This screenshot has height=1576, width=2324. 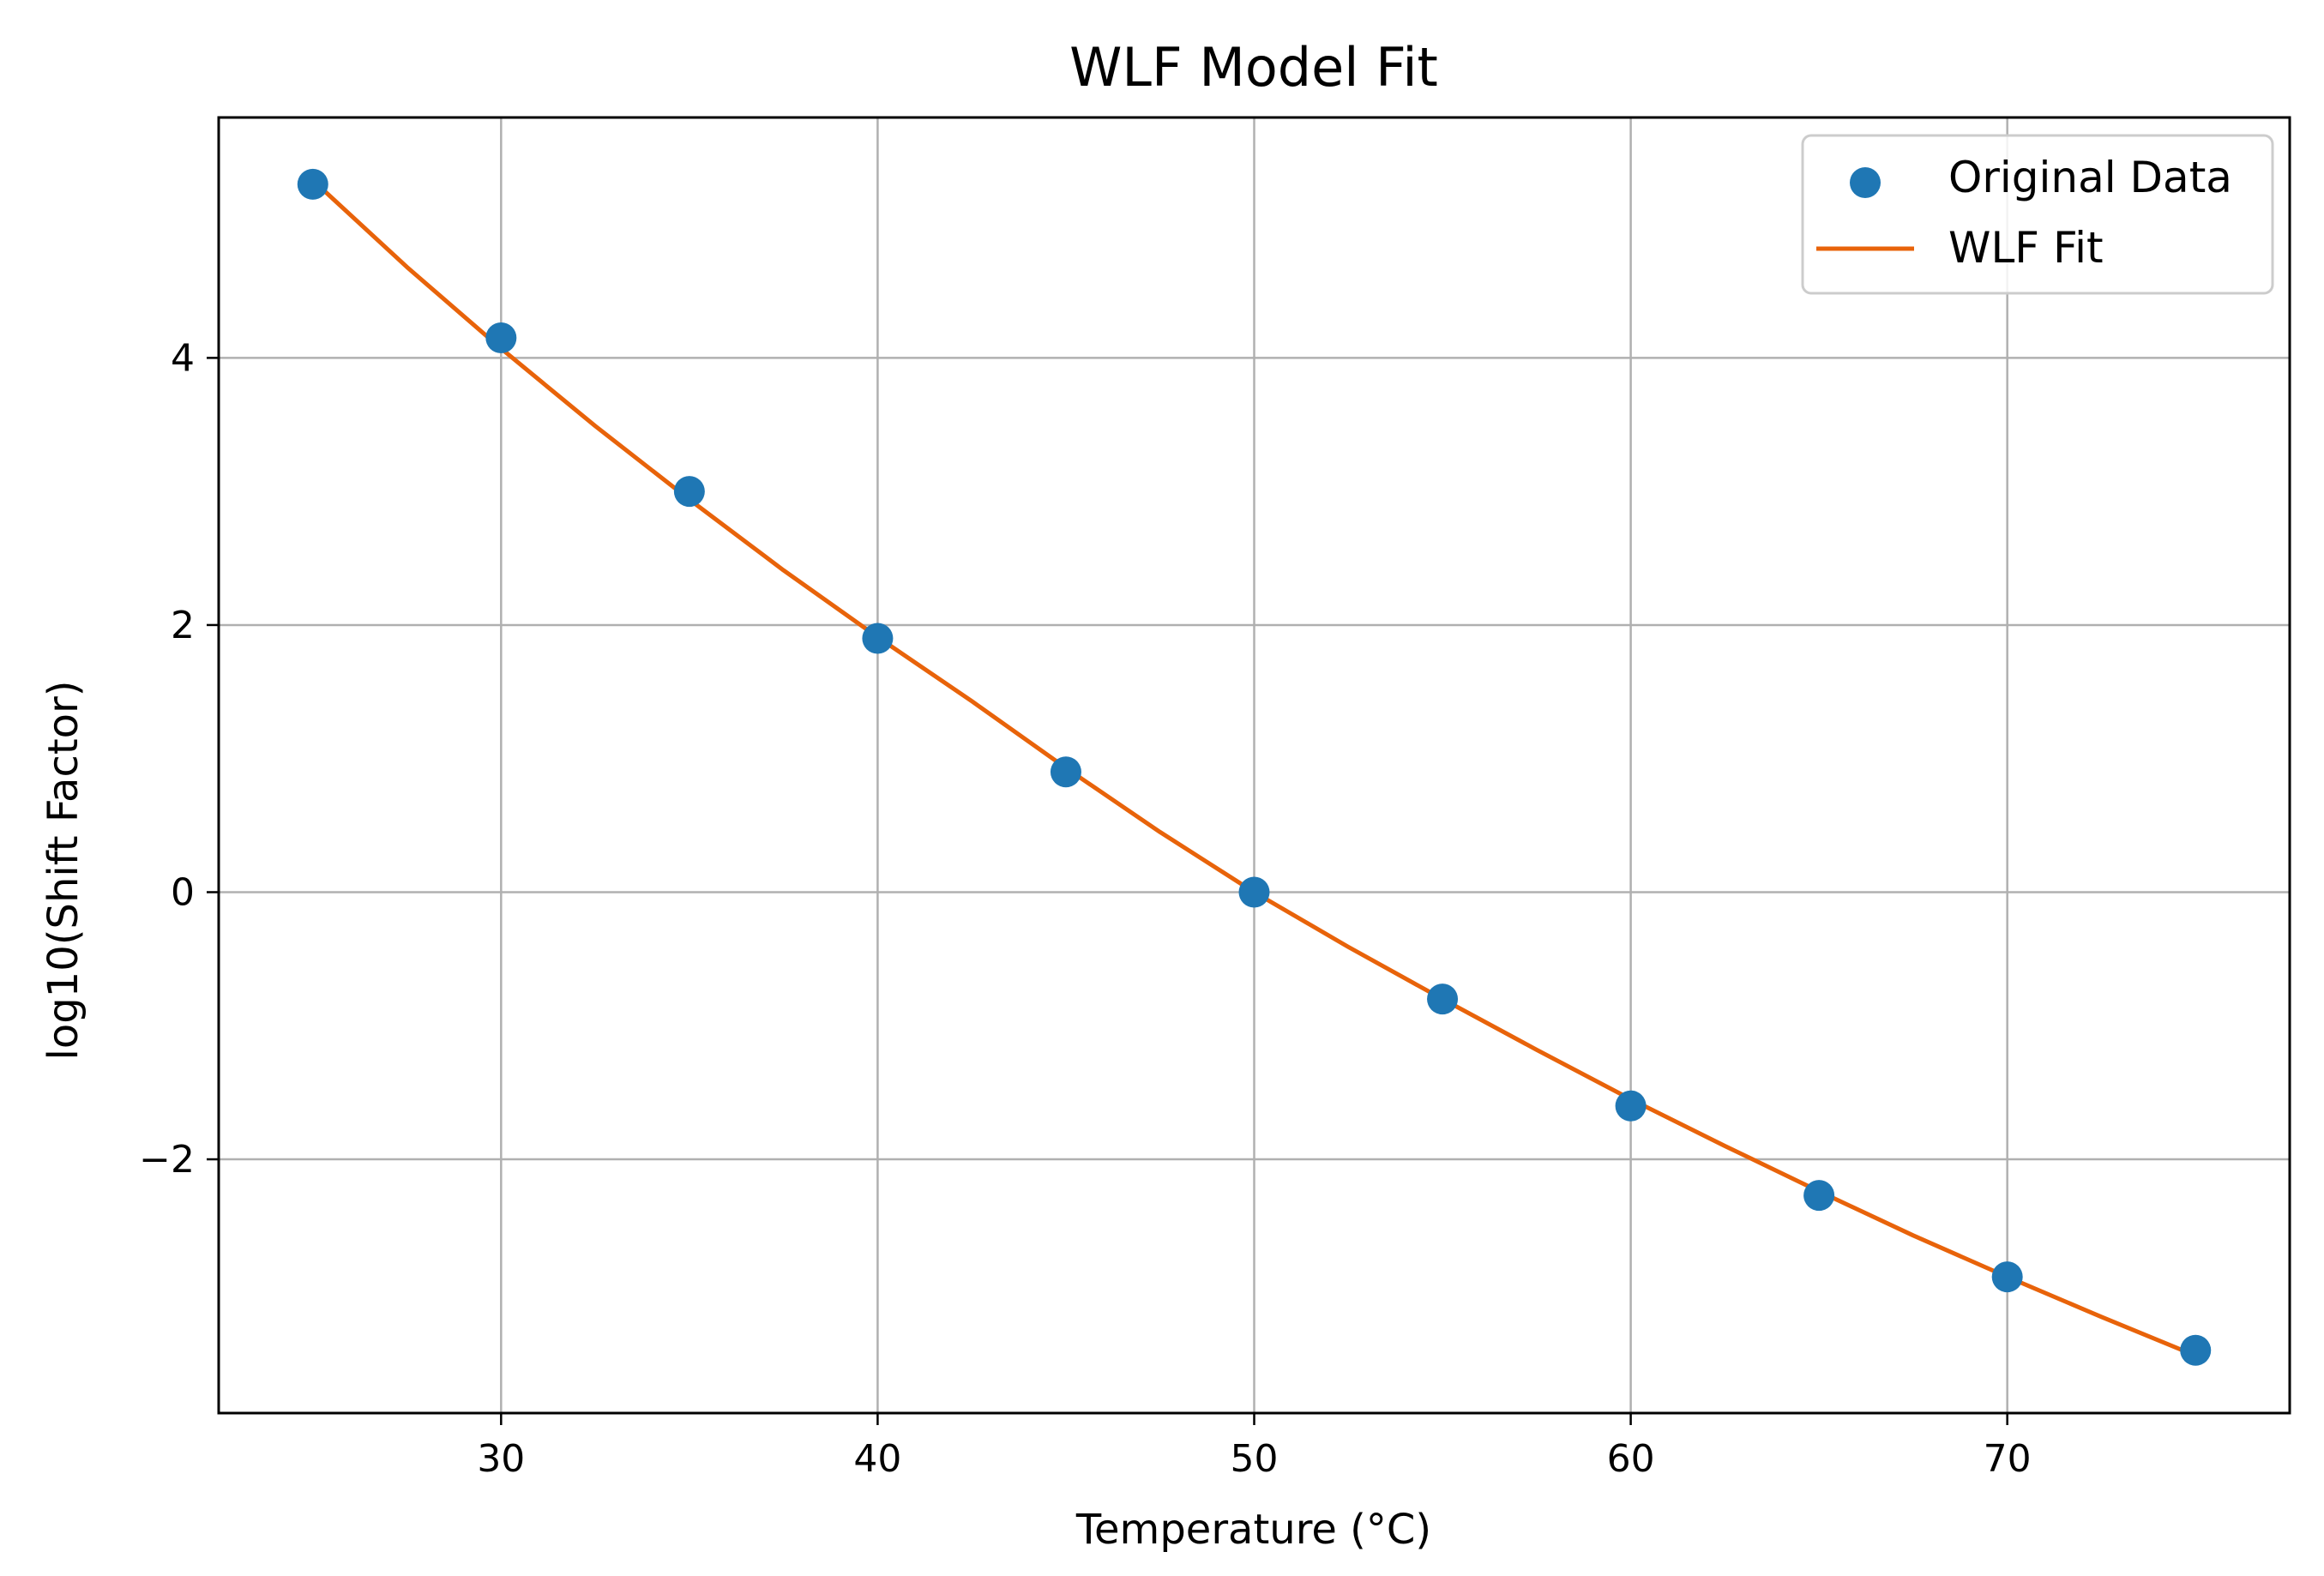 I want to click on chart-title: WLF Model Fit, so click(x=1254, y=67).